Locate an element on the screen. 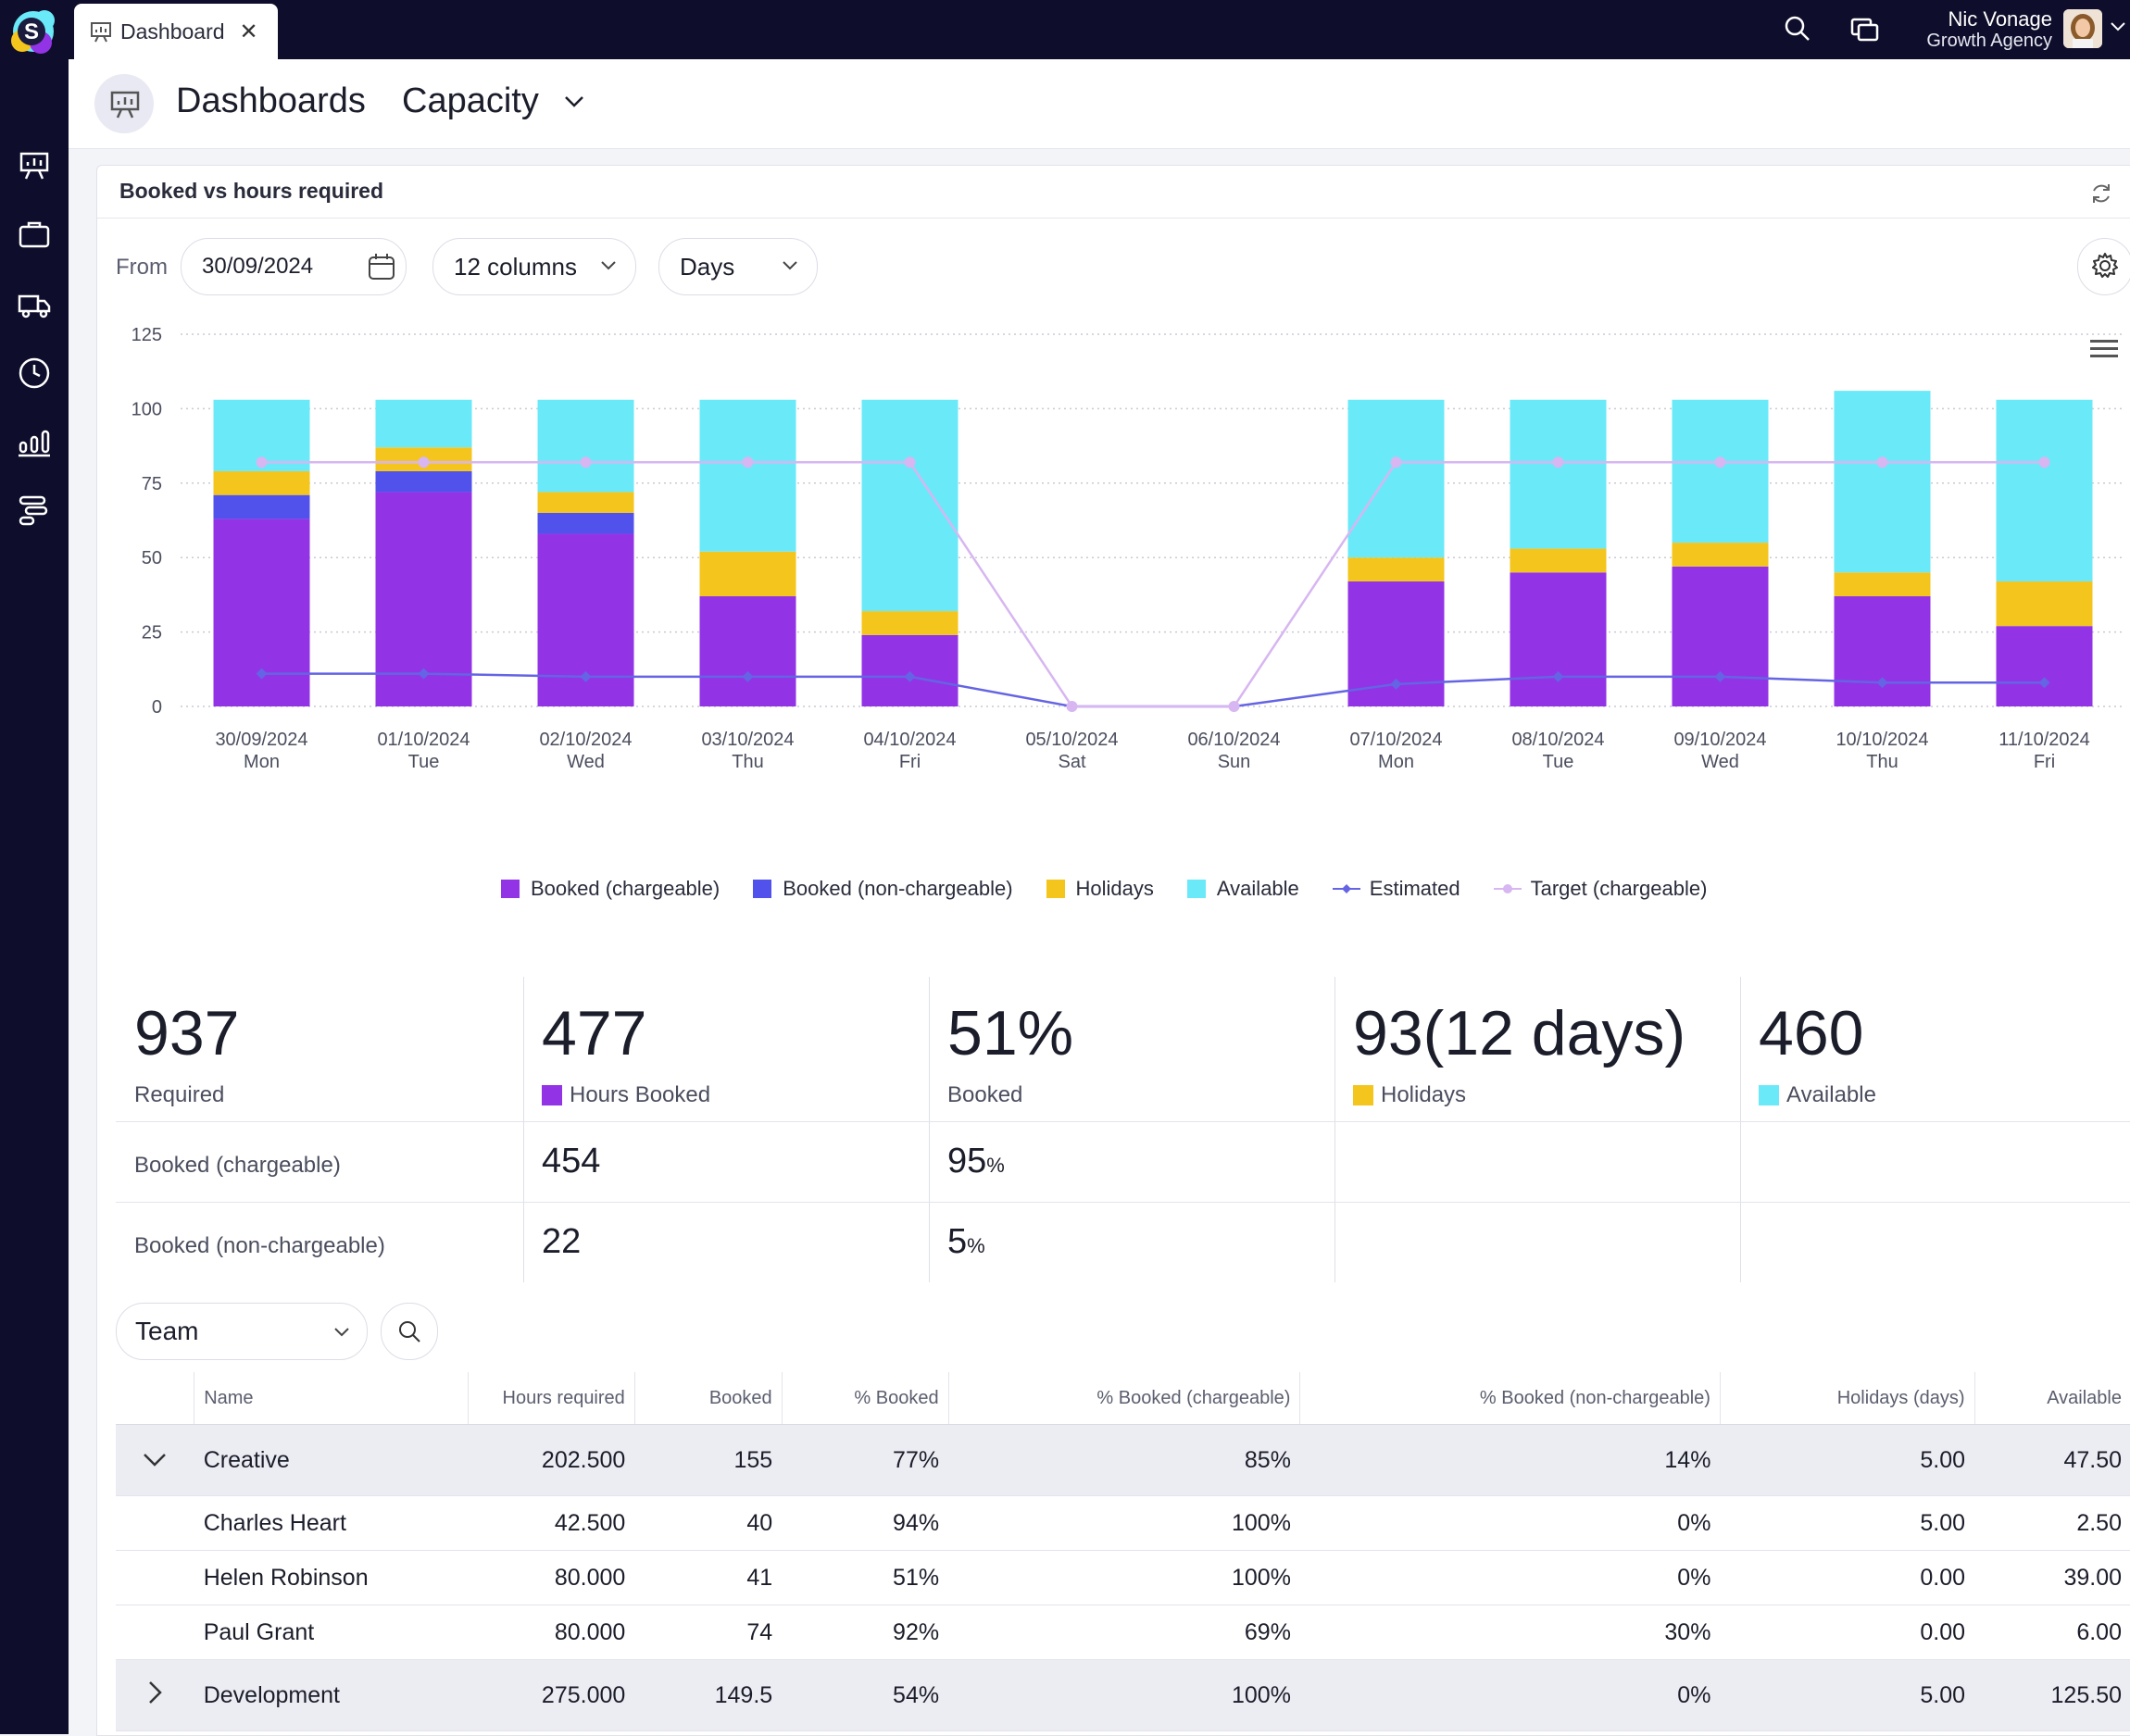 The height and width of the screenshot is (1736, 2130). x-tick-label: 04/10/2024 is located at coordinates (909, 740).